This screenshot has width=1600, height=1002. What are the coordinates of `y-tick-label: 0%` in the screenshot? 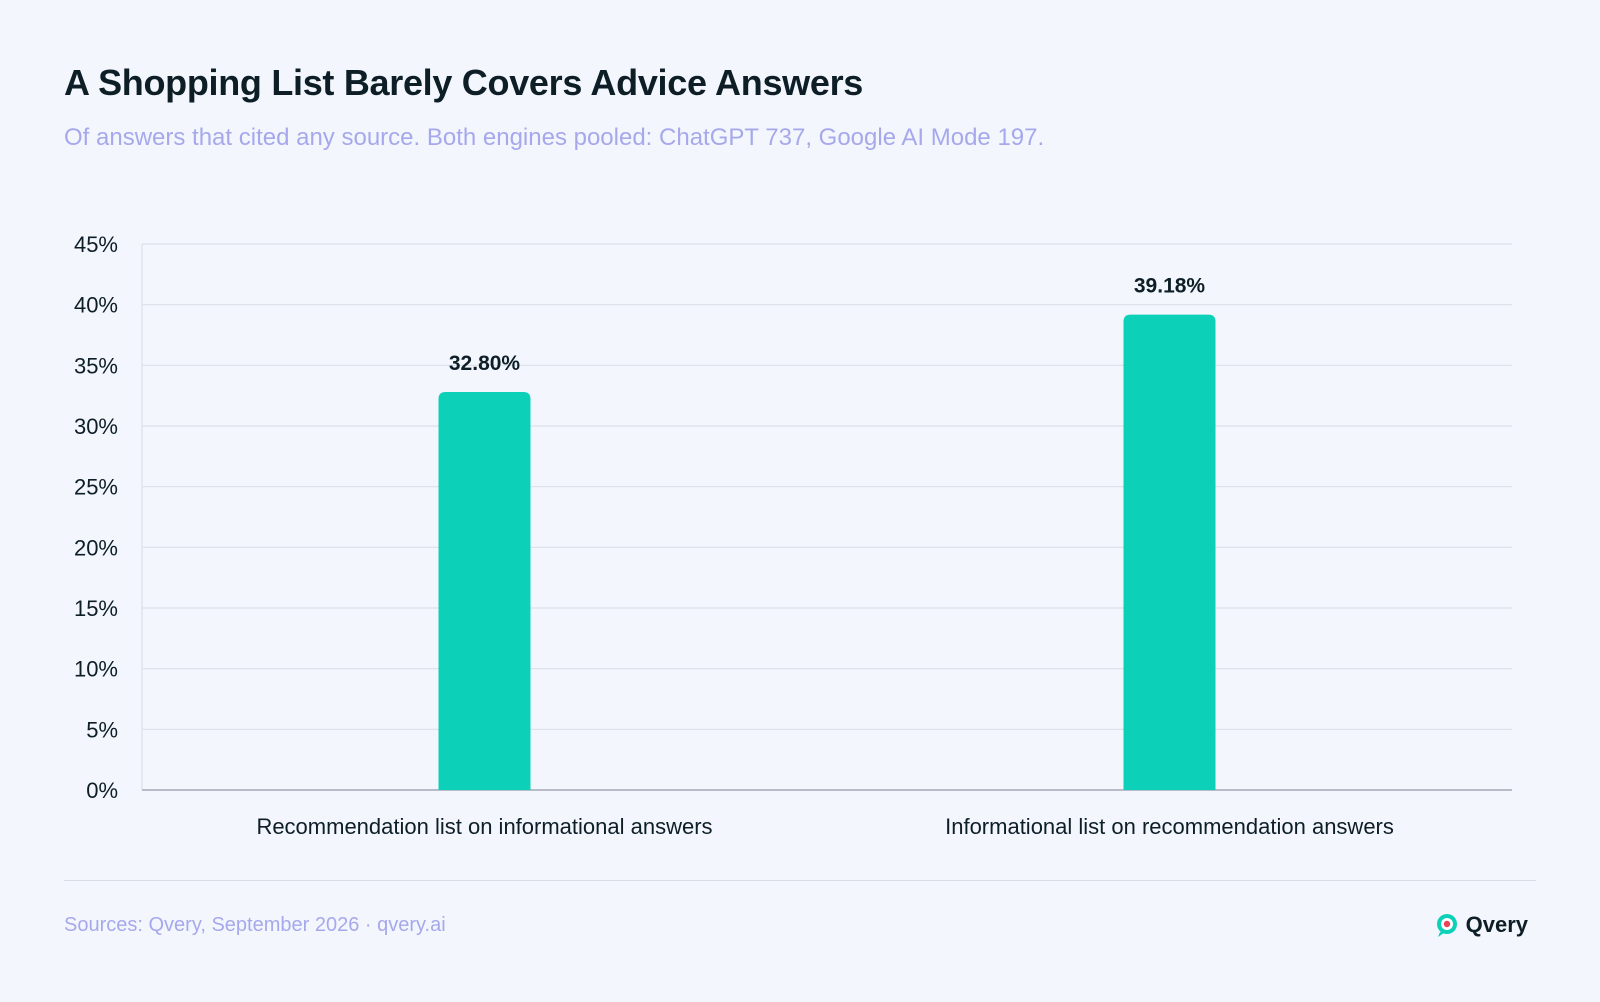 It's located at (102, 790).